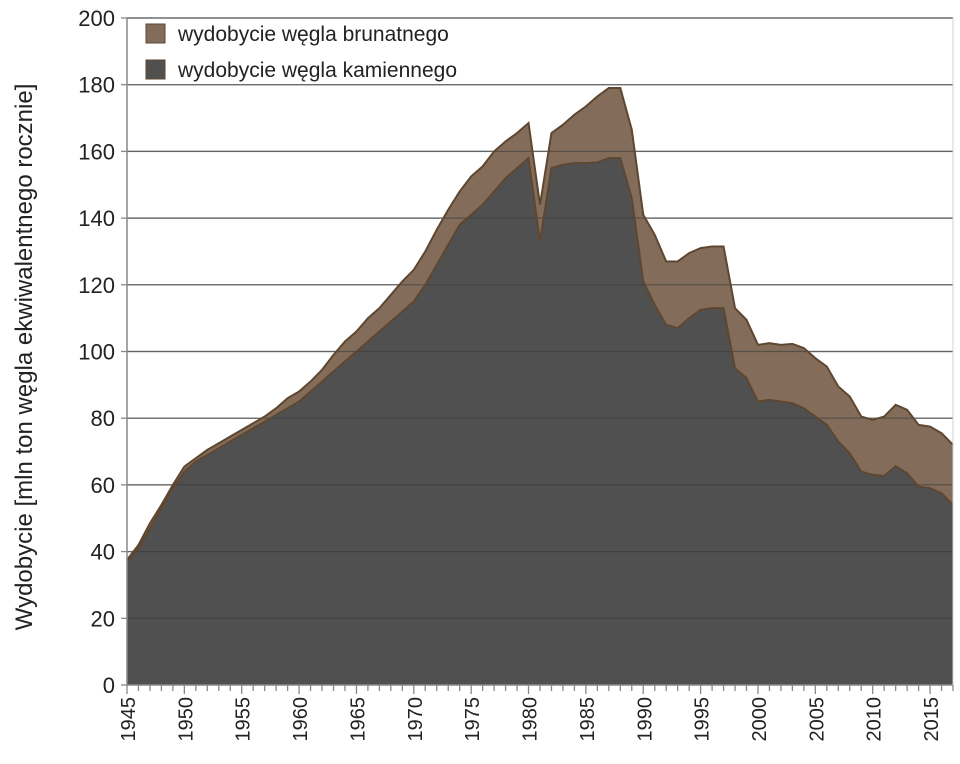  I want to click on y-tick-label: 200, so click(96, 18).